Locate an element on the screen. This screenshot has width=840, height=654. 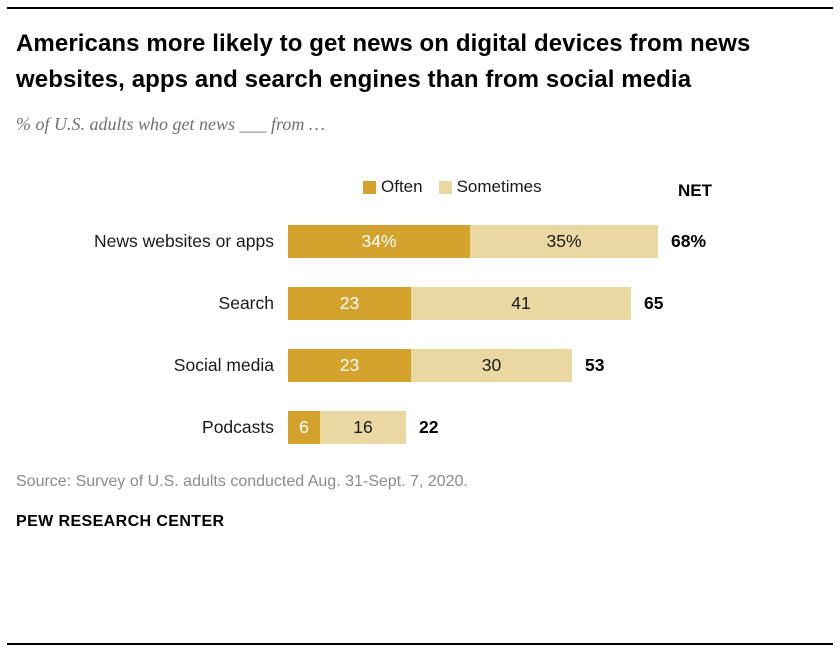
stacked-bar: 23 41 is located at coordinates (459, 303).